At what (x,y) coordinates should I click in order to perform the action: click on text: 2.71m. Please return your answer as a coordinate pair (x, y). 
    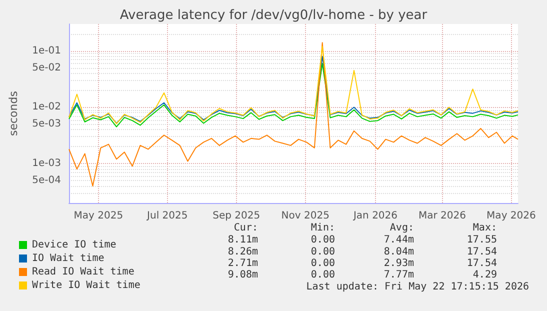
    Looking at the image, I should click on (243, 263).